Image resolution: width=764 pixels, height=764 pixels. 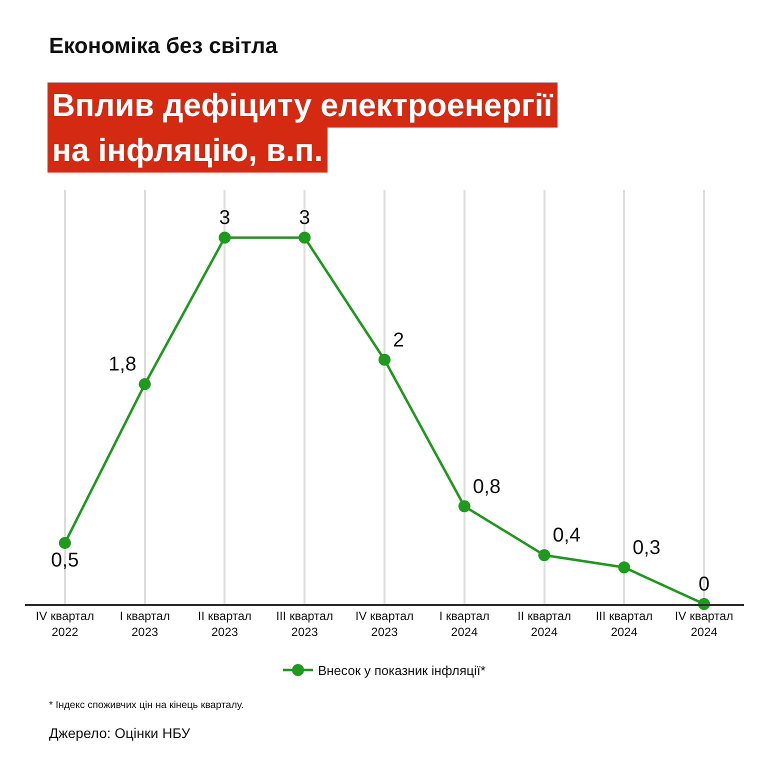 What do you see at coordinates (65, 560) in the screenshot?
I see `data-label: 0,5` at bounding box center [65, 560].